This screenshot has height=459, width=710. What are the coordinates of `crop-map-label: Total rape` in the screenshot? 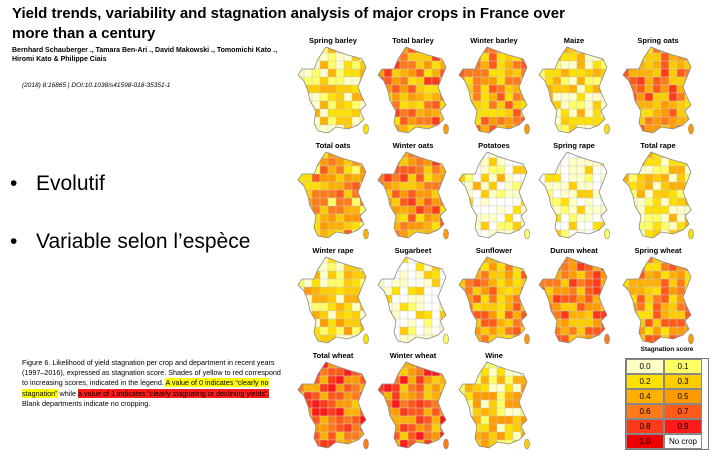 It's located at (658, 145).